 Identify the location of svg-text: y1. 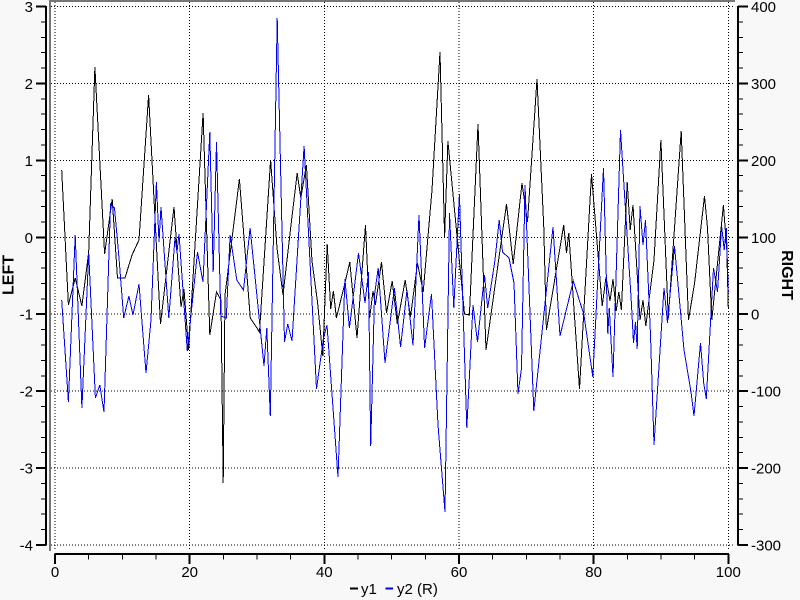
(369, 589).